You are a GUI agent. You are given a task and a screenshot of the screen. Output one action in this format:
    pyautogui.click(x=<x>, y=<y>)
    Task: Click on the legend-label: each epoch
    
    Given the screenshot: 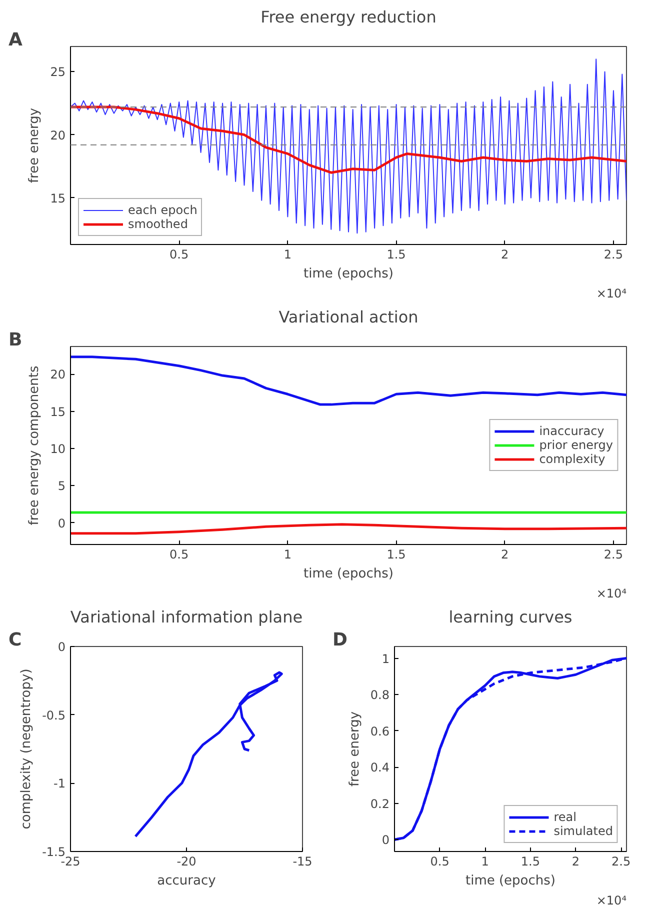 What is the action you would take?
    pyautogui.click(x=163, y=210)
    